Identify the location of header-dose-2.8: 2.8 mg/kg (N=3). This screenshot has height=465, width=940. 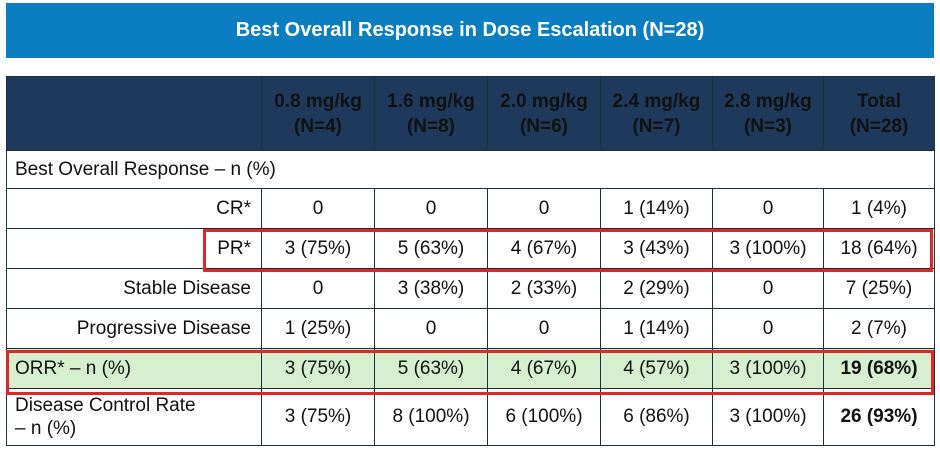
(768, 113).